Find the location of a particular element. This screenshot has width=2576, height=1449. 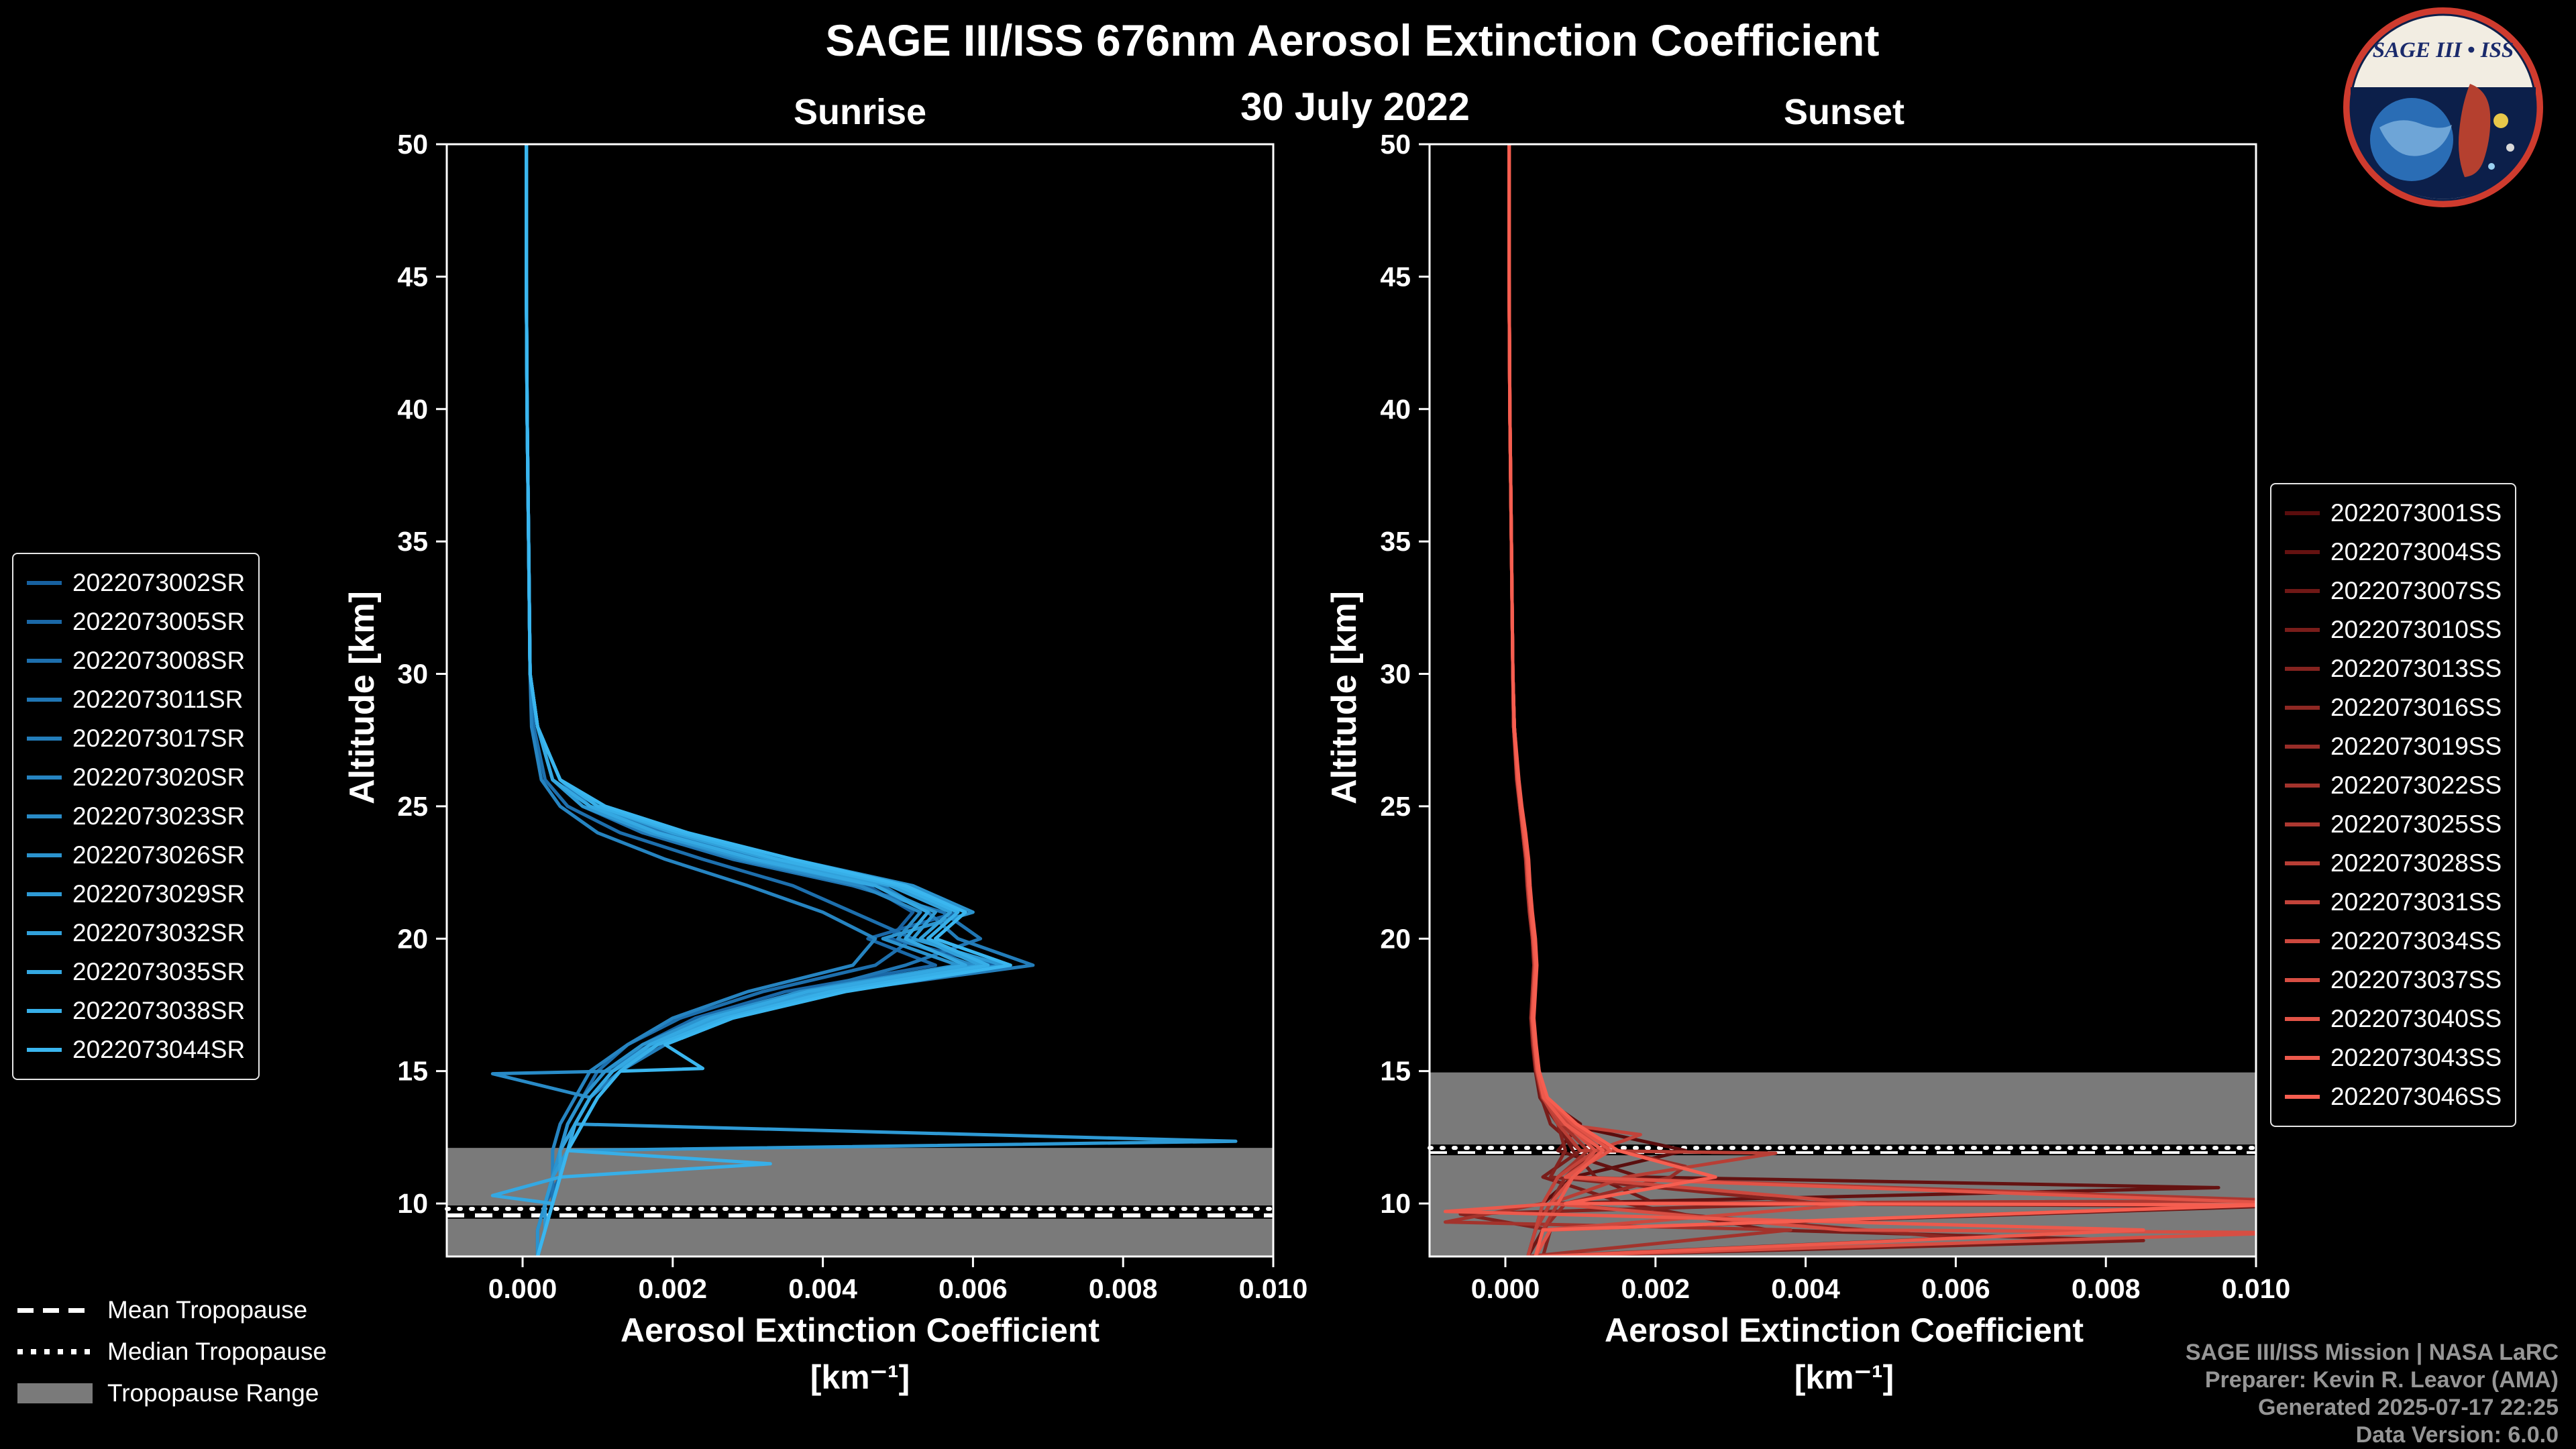

legend-item: 2022073023SR is located at coordinates (136, 816).